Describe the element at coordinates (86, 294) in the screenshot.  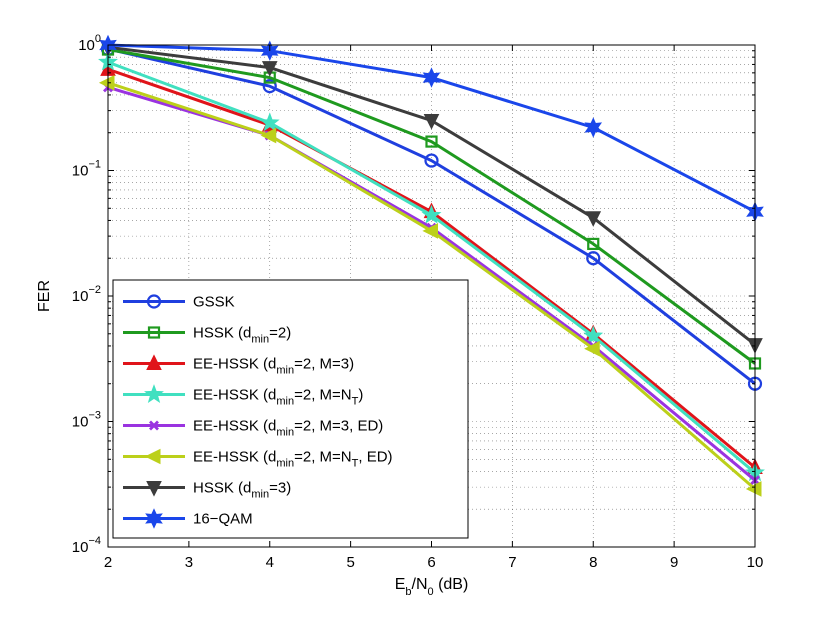
I see `y-tick-label: 10⁻²` at that location.